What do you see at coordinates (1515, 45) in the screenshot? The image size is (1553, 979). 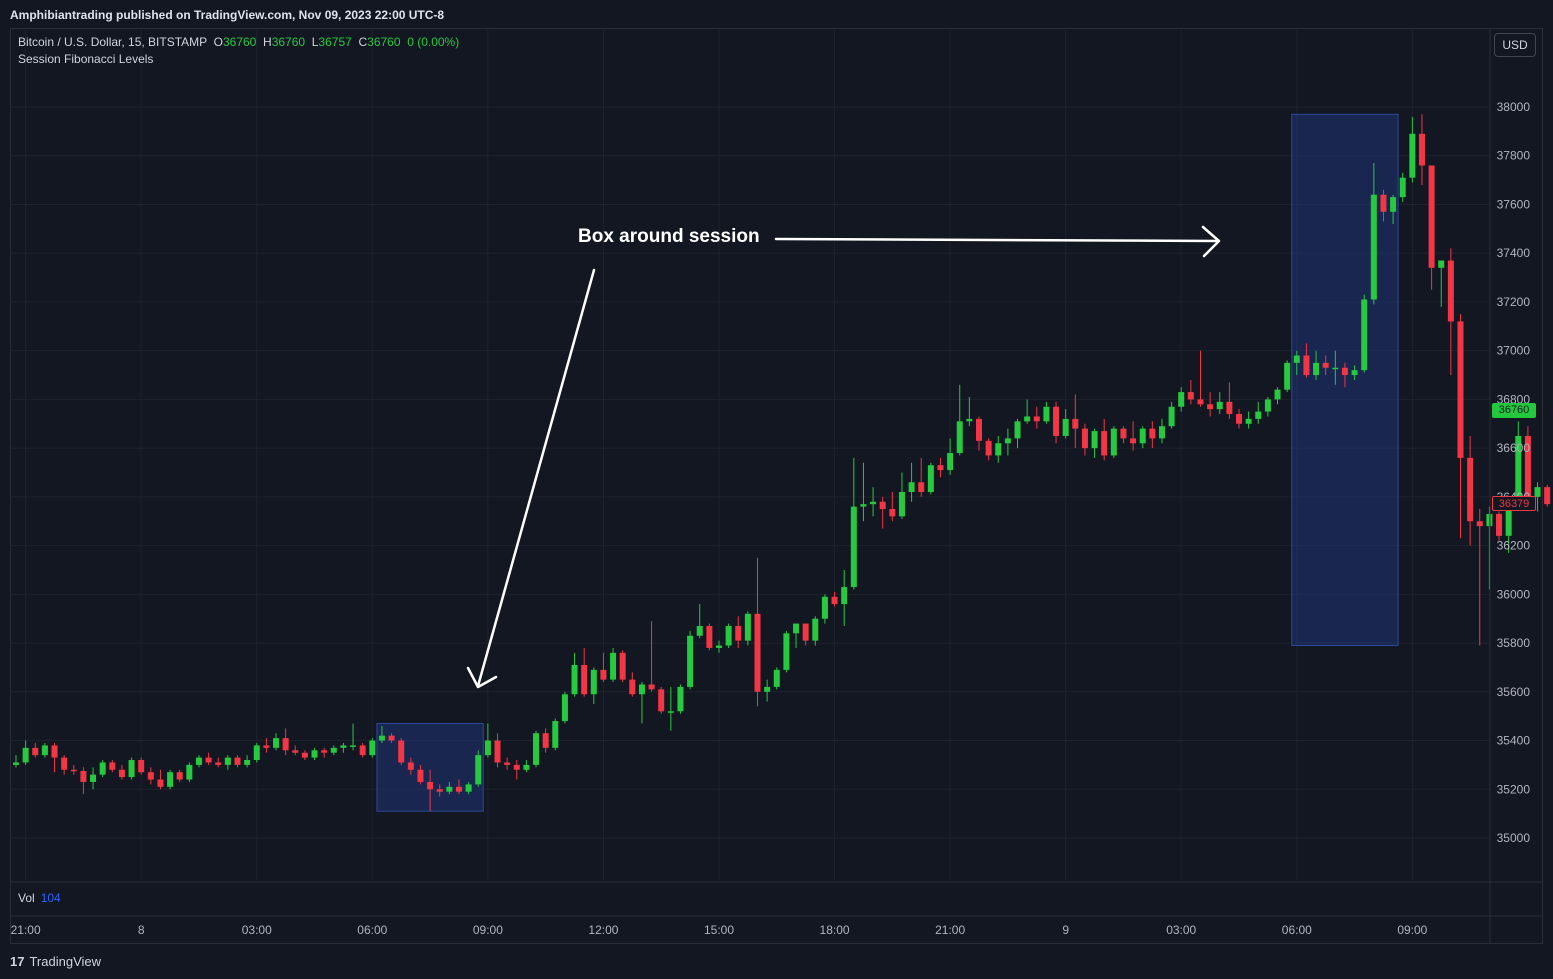 I see `currency-button: USD` at bounding box center [1515, 45].